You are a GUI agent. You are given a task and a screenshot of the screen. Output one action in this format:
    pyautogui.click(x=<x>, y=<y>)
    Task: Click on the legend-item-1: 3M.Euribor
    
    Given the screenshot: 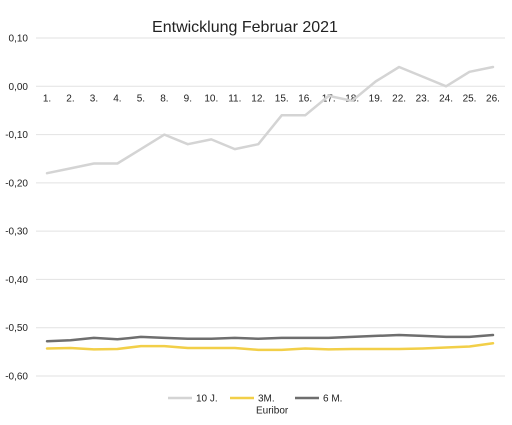 What is the action you would take?
    pyautogui.click(x=259, y=405)
    